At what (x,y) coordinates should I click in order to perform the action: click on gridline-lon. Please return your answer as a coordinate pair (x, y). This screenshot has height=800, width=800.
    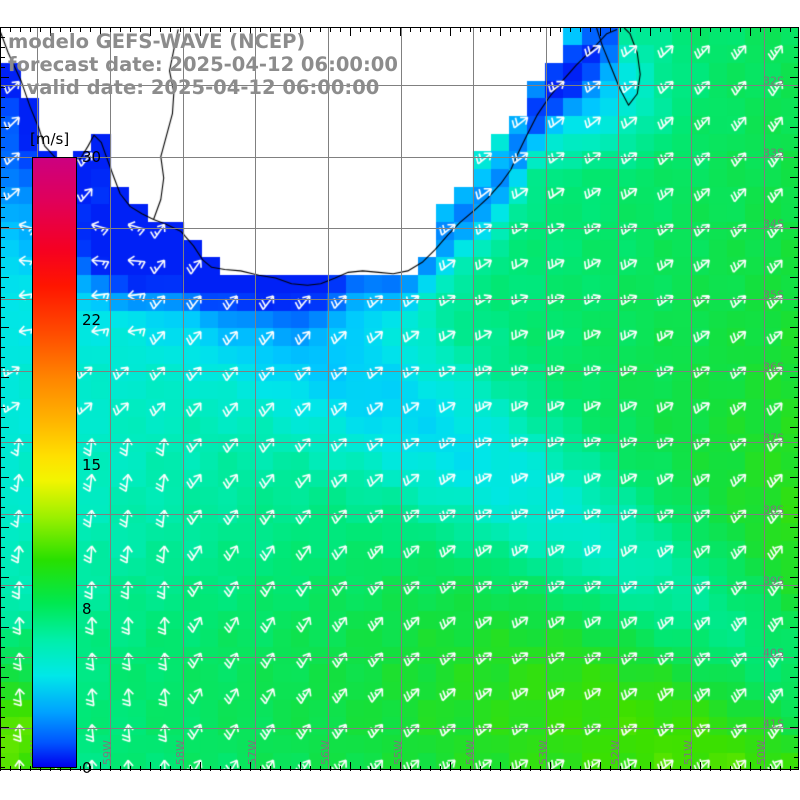
    Looking at the image, I should click on (255, 398).